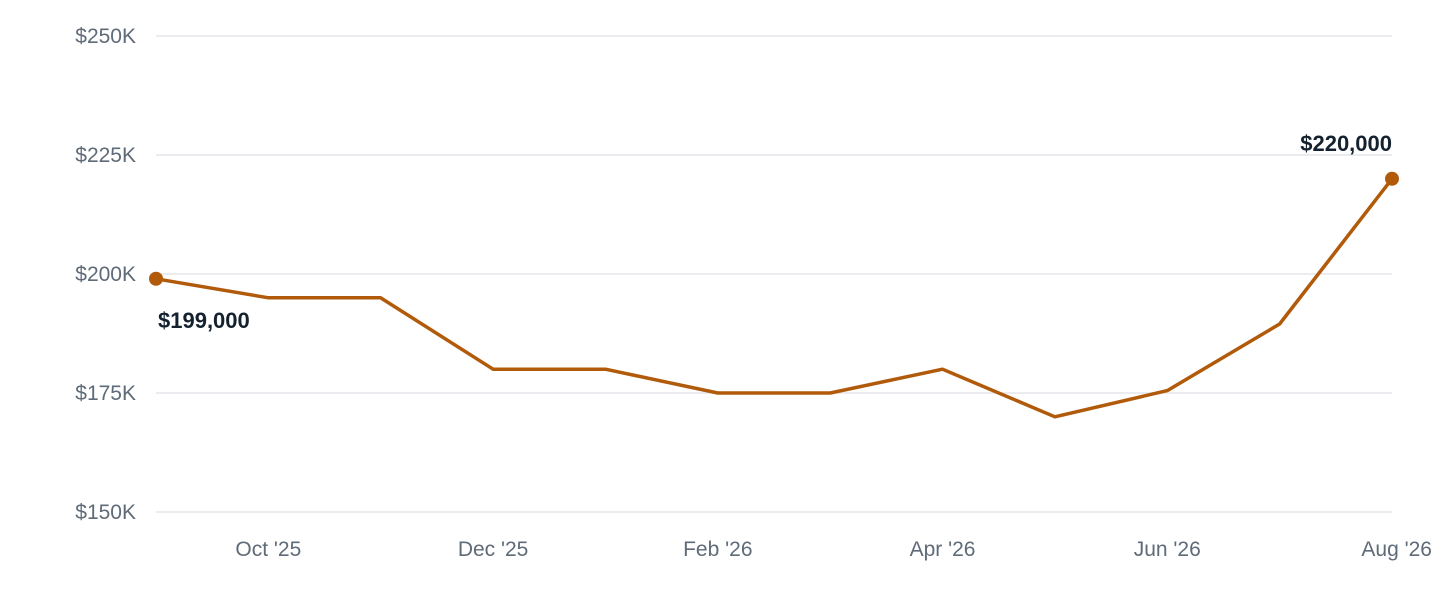 This screenshot has height=600, width=1440. What do you see at coordinates (105, 155) in the screenshot?
I see `y-tick-label: $225K` at bounding box center [105, 155].